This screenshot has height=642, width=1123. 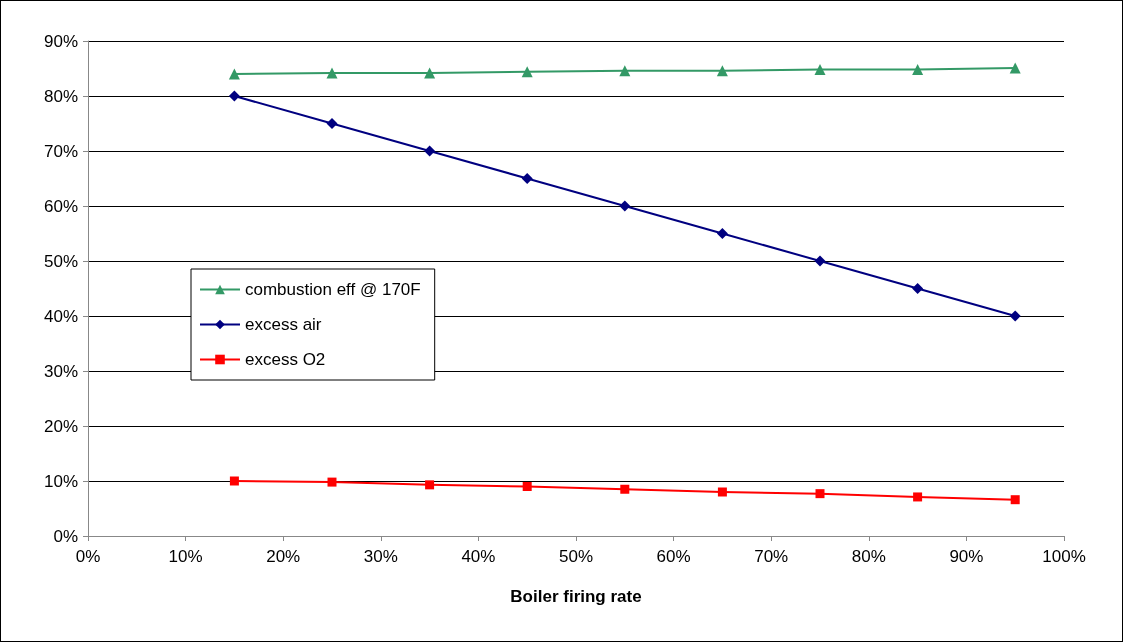 I want to click on y-tick-label: 60%, so click(x=60, y=206).